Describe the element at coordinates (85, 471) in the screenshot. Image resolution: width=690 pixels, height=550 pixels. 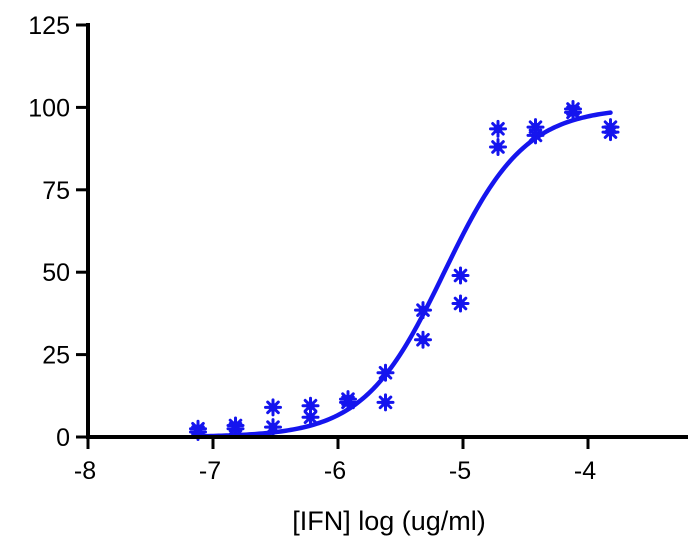
I see `x-tick-label: -8` at that location.